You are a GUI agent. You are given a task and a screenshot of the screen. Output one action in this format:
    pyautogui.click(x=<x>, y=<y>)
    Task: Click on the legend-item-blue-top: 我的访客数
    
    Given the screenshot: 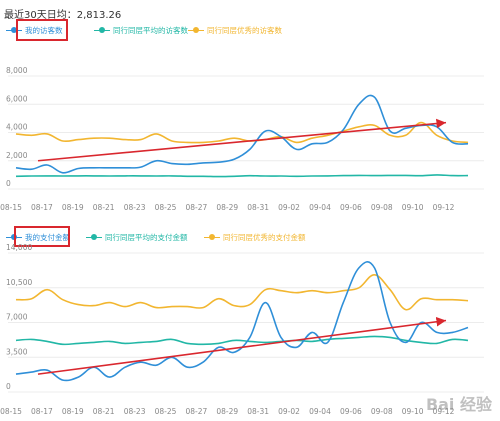 What is the action you would take?
    pyautogui.click(x=34, y=30)
    